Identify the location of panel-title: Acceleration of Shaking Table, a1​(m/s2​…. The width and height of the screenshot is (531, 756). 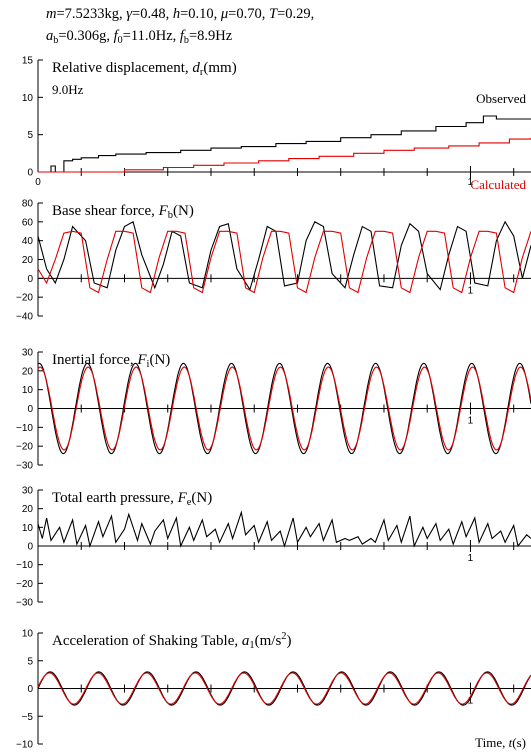
(172, 641).